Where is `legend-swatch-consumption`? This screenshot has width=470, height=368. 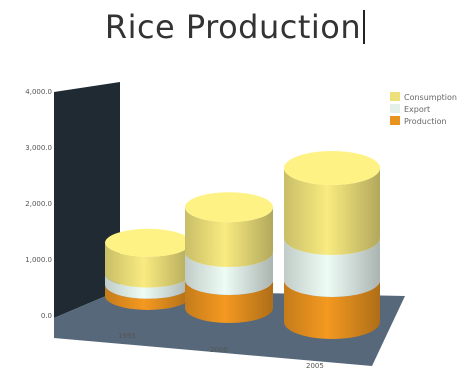
legend-swatch-consumption is located at coordinates (395, 96).